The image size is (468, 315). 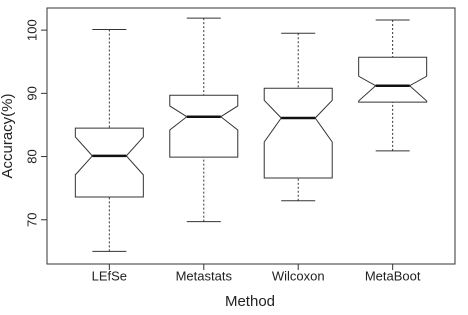 I want to click on y-axis-label: Accuracy(%), so click(x=8, y=135).